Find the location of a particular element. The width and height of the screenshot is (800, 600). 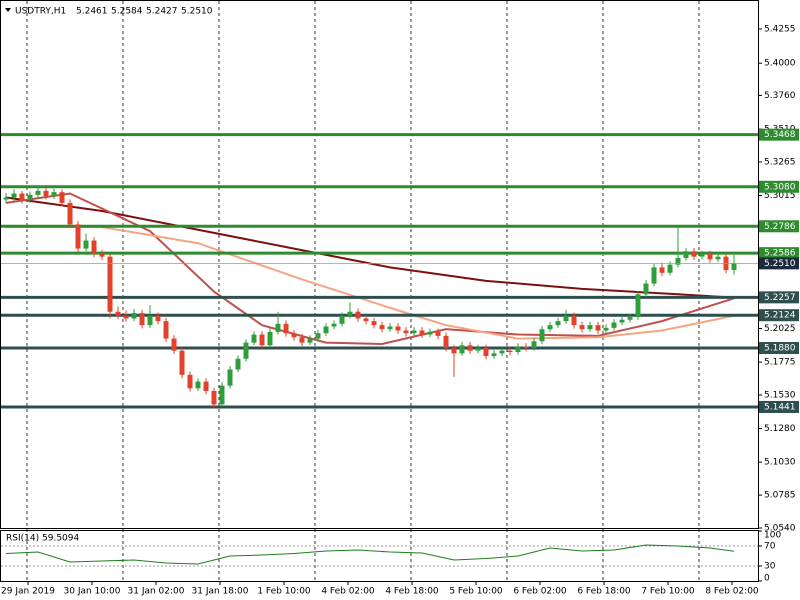

level-label: 5.2786 is located at coordinates (780, 227).